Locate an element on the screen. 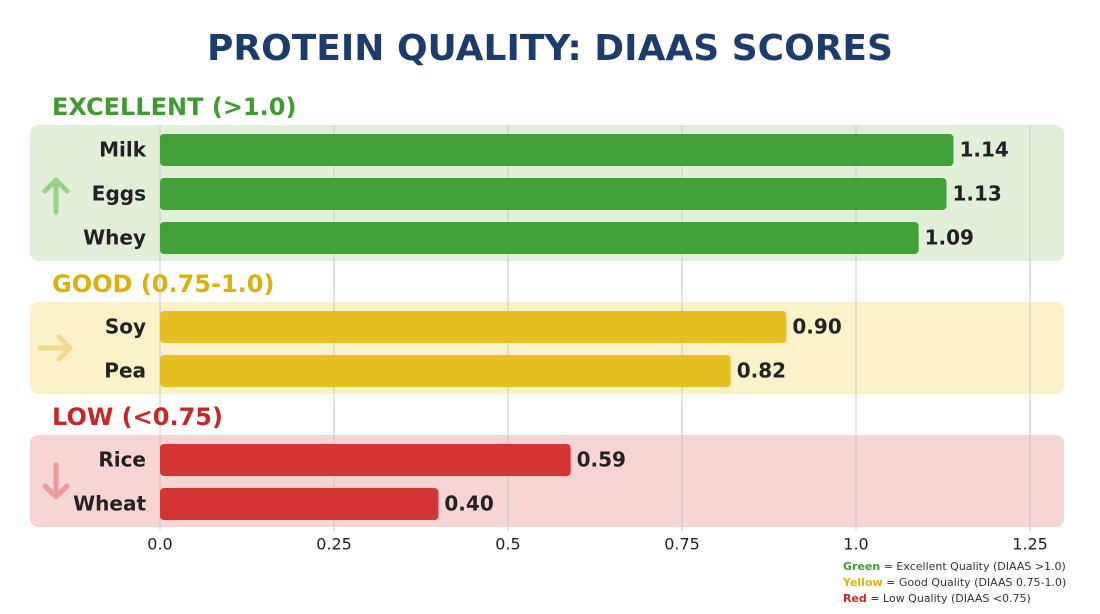 The width and height of the screenshot is (1100, 614). legend-key: Green is located at coordinates (861, 566).